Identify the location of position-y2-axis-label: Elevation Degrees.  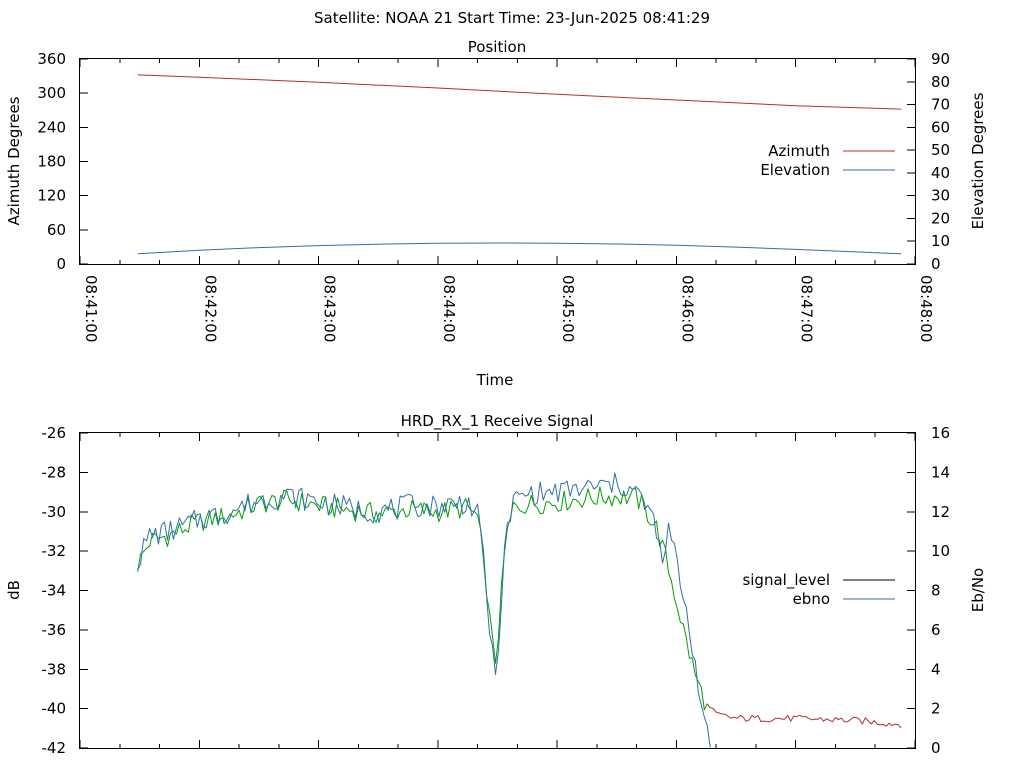
(978, 160).